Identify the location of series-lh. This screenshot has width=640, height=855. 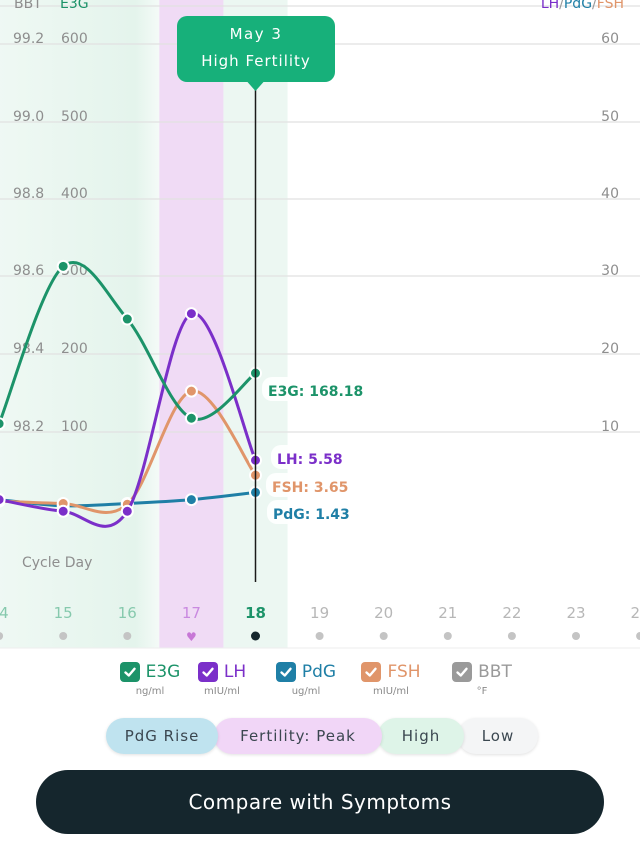
(131, 417).